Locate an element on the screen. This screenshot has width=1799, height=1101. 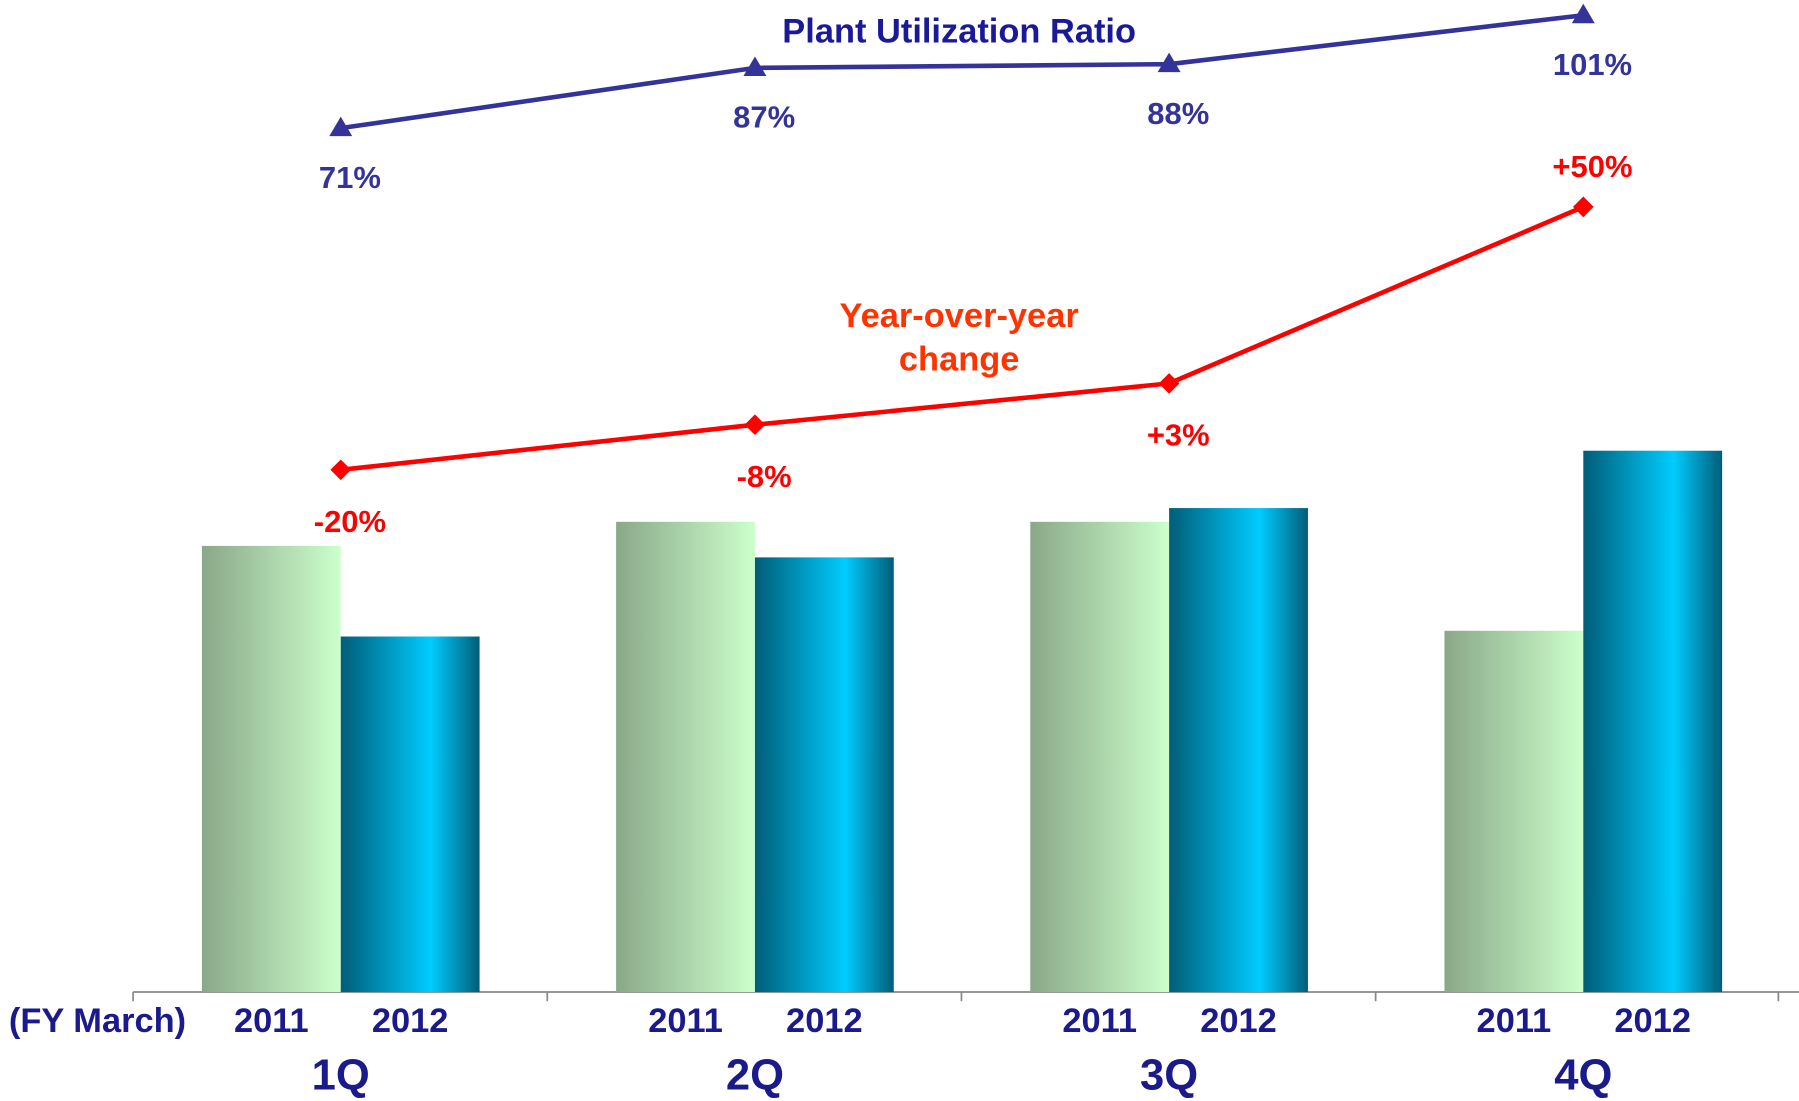
data-label: +3% is located at coordinates (1178, 434).